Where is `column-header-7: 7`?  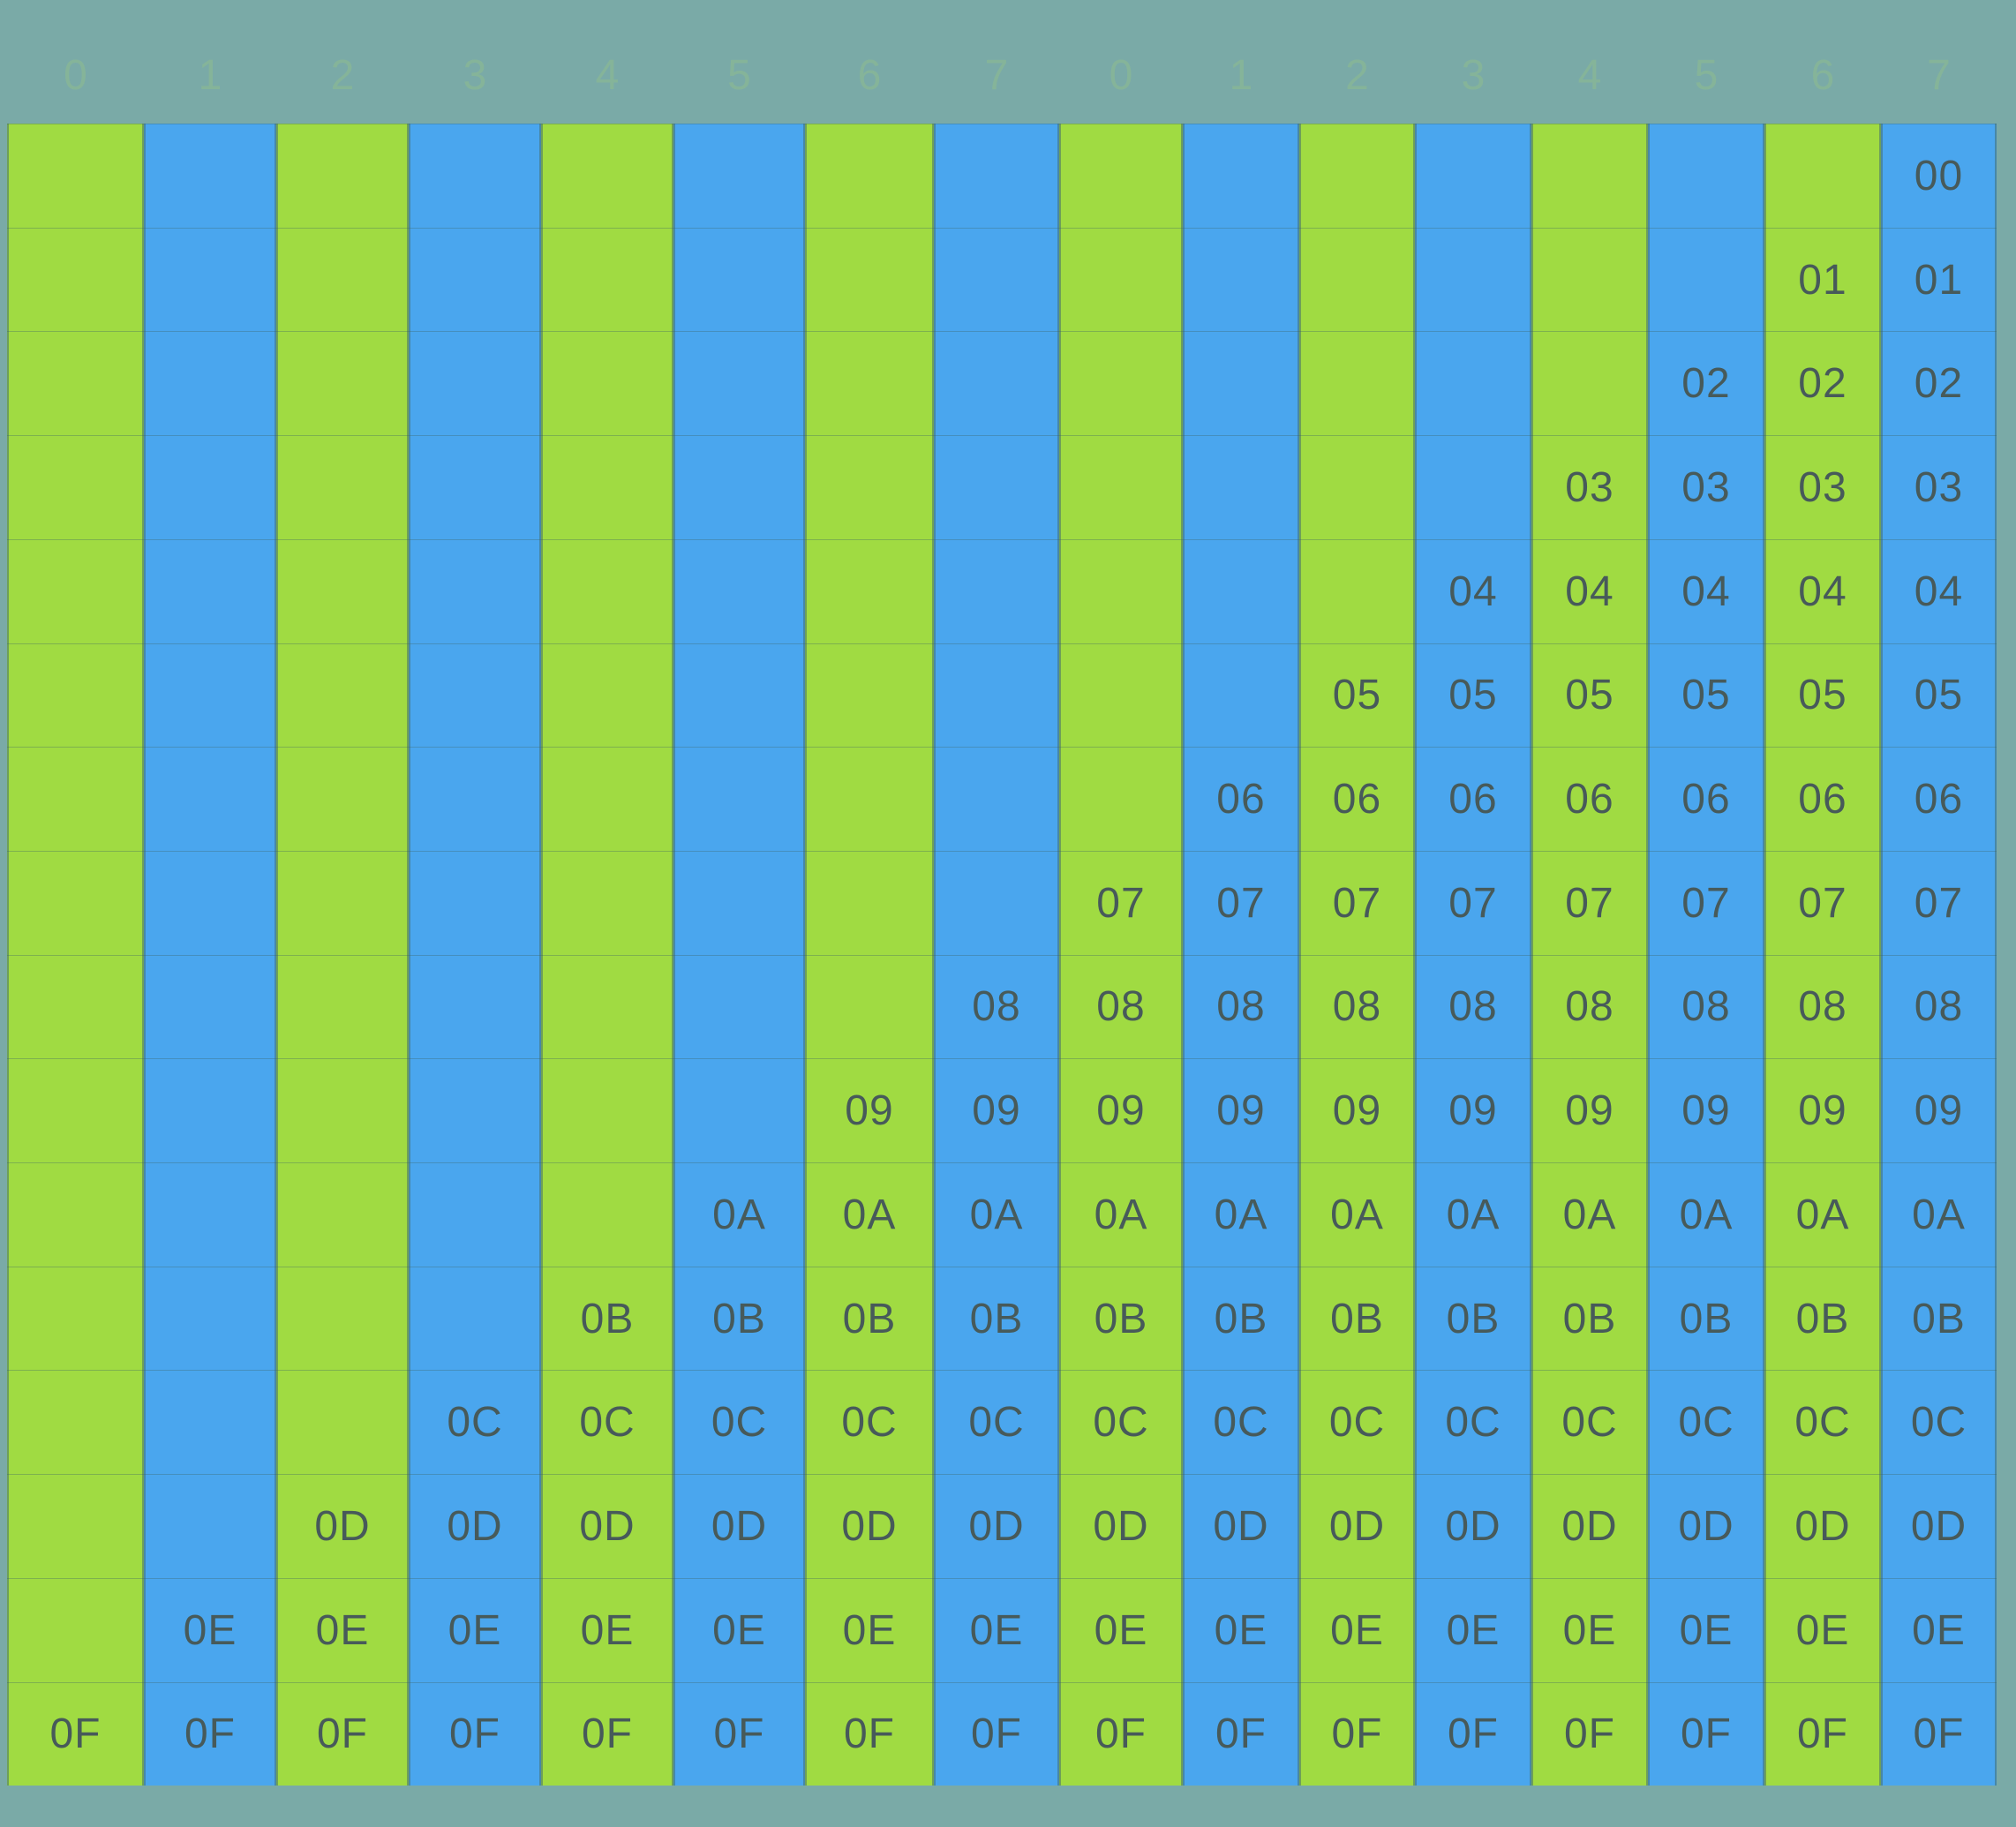
column-header-7: 7 is located at coordinates (996, 75).